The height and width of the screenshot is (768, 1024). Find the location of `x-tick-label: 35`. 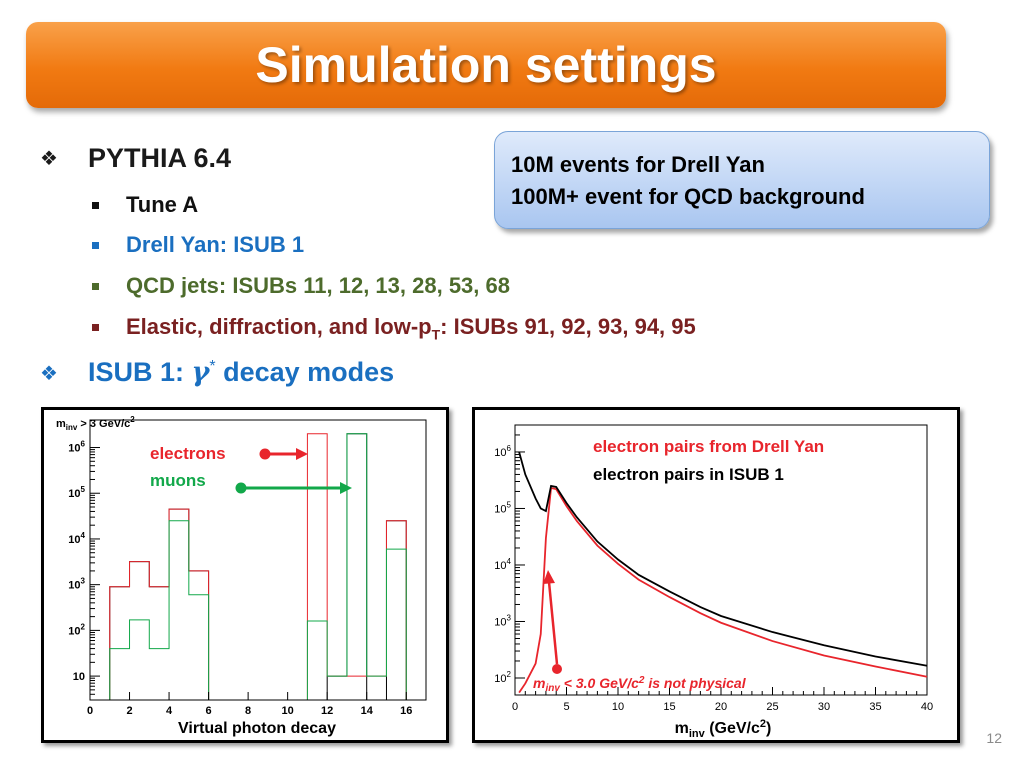

x-tick-label: 35 is located at coordinates (875, 707).